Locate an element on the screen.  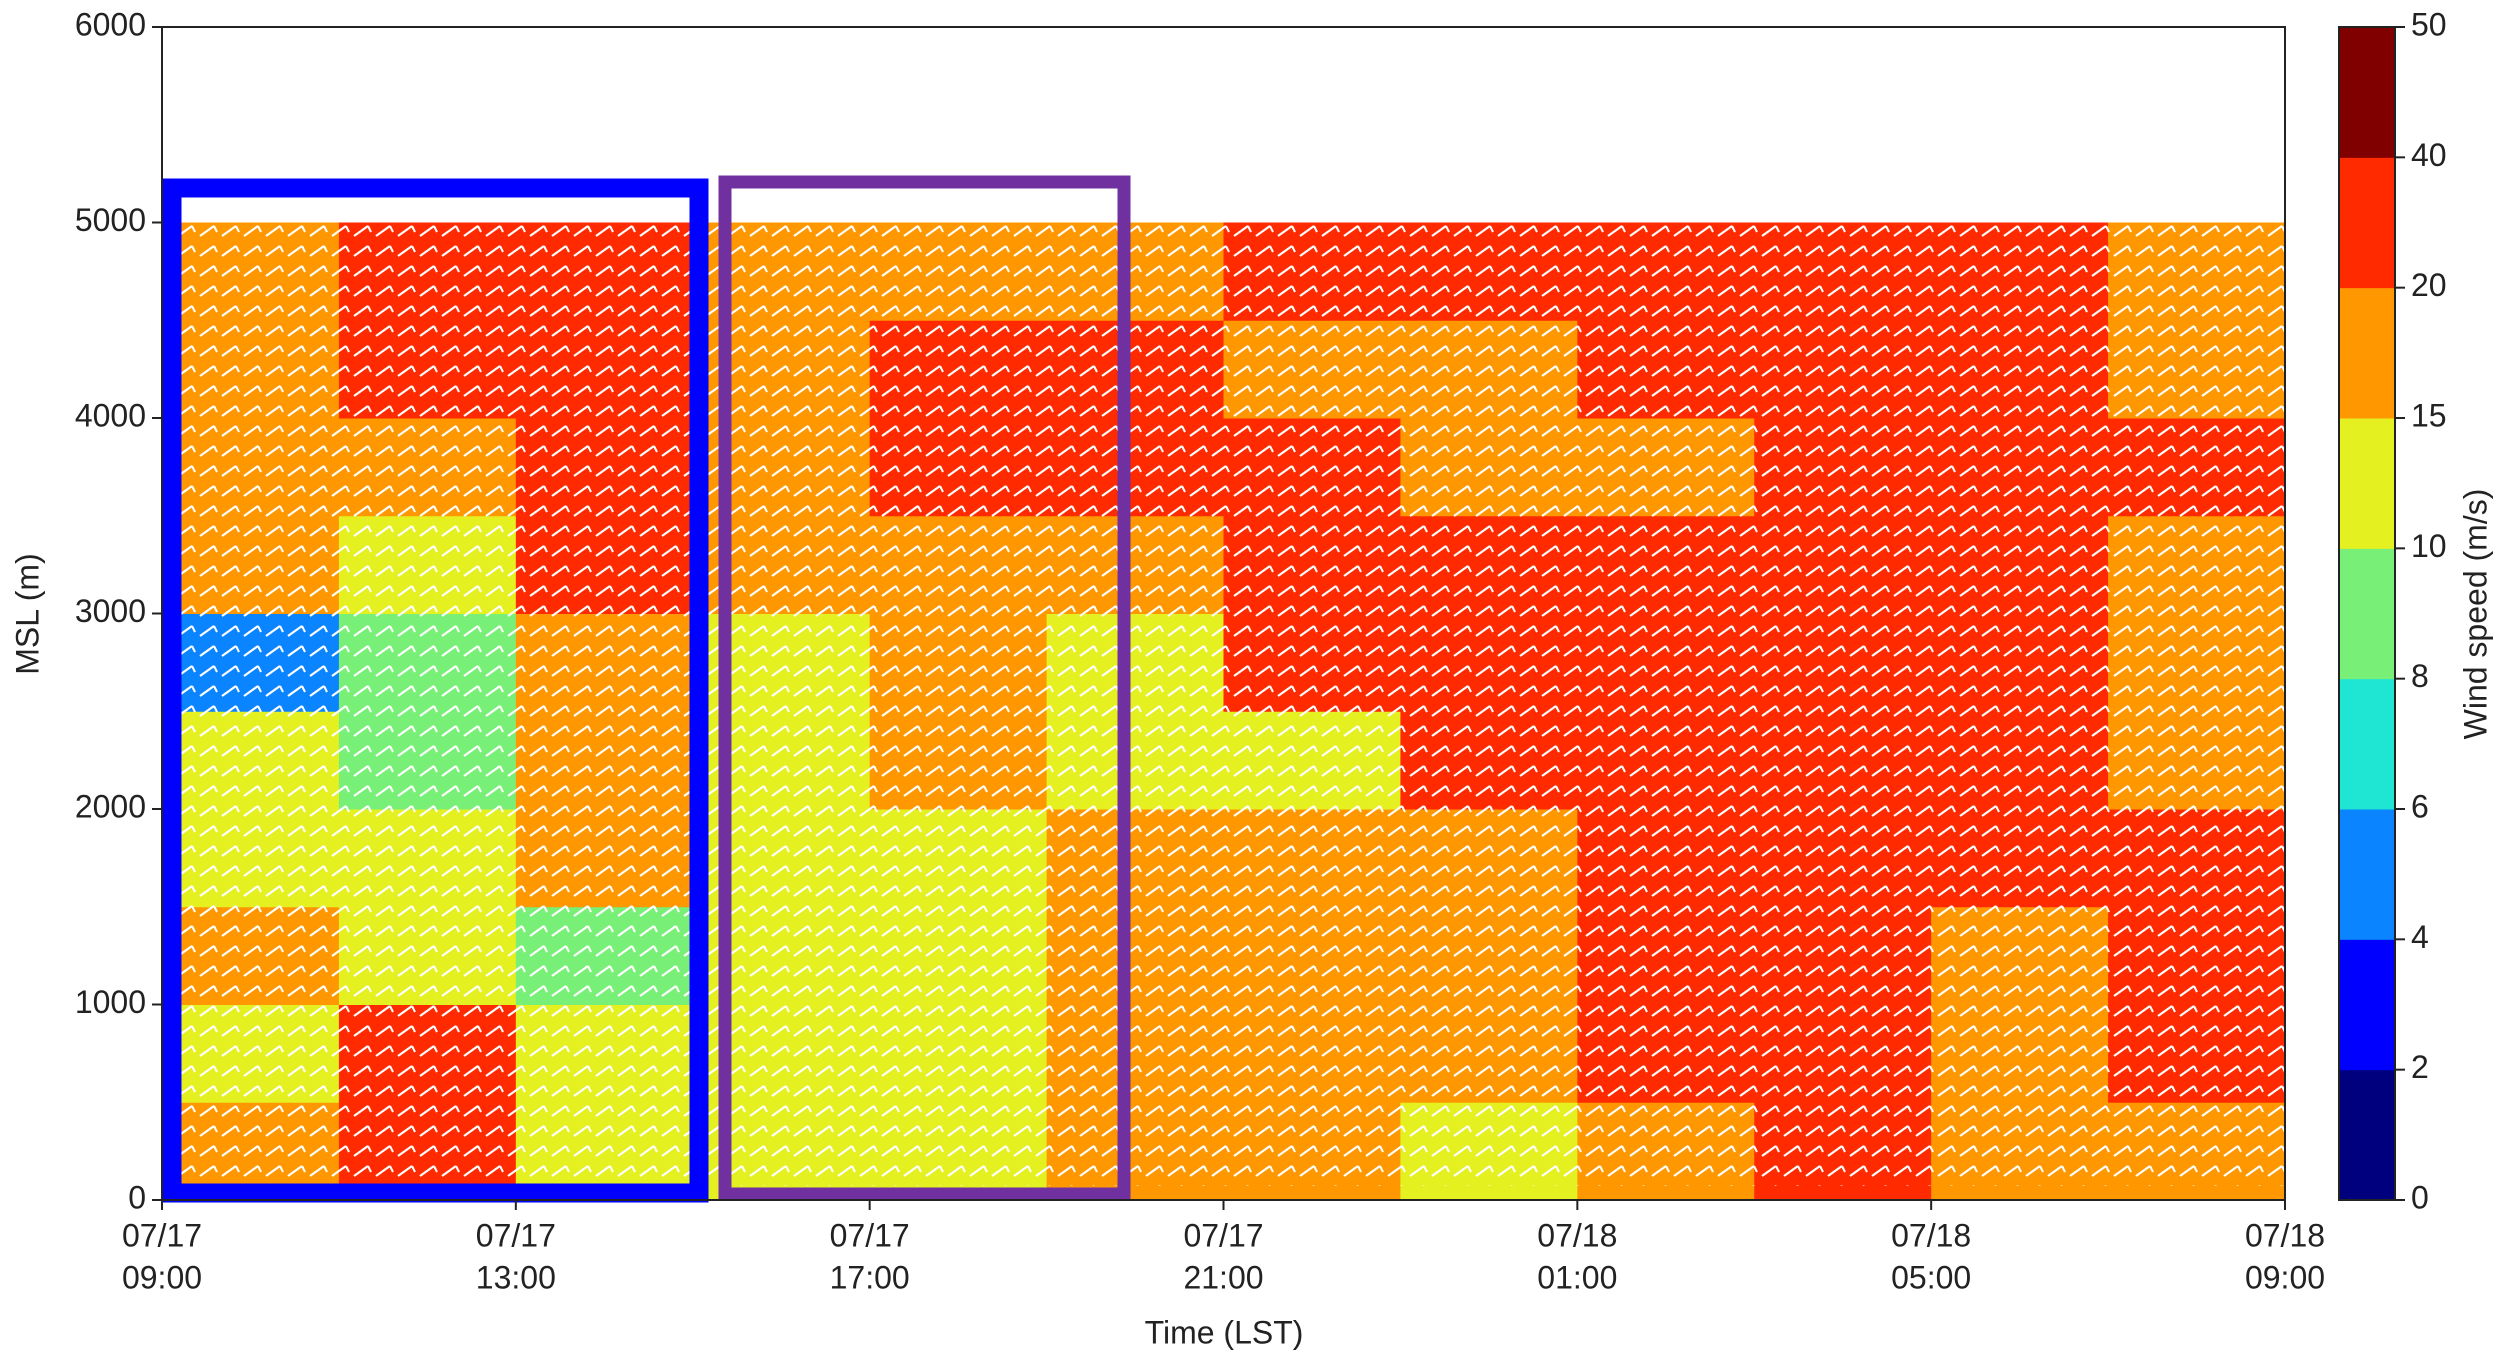
y-tick-label: 1000 is located at coordinates (110, 1002).